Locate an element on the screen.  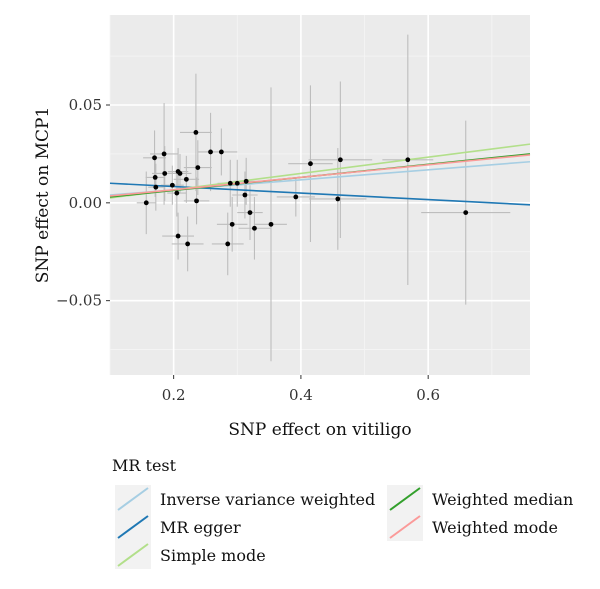
legend-label: Simple mode is located at coordinates (213, 555).